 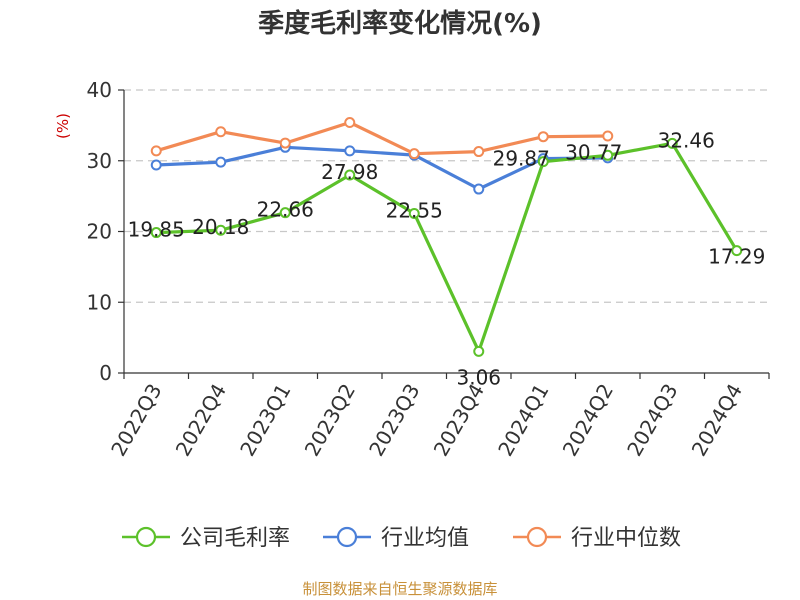 What do you see at coordinates (99, 302) in the screenshot?
I see `y-tick-label: 10` at bounding box center [99, 302].